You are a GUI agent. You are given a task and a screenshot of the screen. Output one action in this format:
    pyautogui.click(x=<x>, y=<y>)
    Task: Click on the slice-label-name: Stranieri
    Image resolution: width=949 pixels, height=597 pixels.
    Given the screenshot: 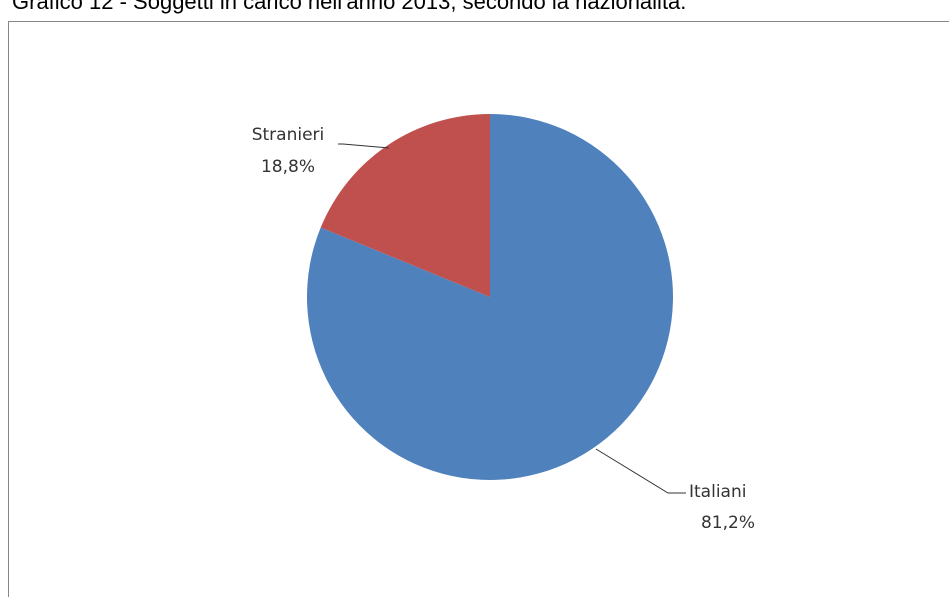 What is the action you would take?
    pyautogui.click(x=288, y=135)
    